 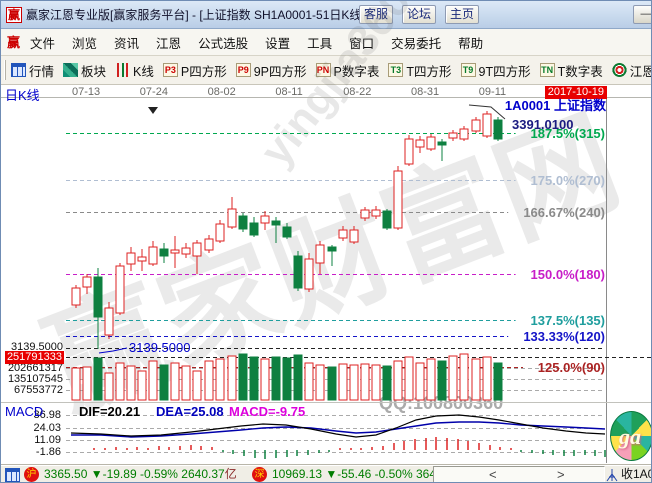 What do you see at coordinates (43, 43) in the screenshot?
I see `menu-item-文件: 文件` at bounding box center [43, 43].